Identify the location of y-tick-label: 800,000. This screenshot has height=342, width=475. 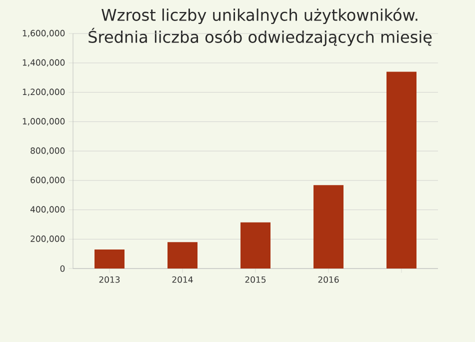
(47, 151).